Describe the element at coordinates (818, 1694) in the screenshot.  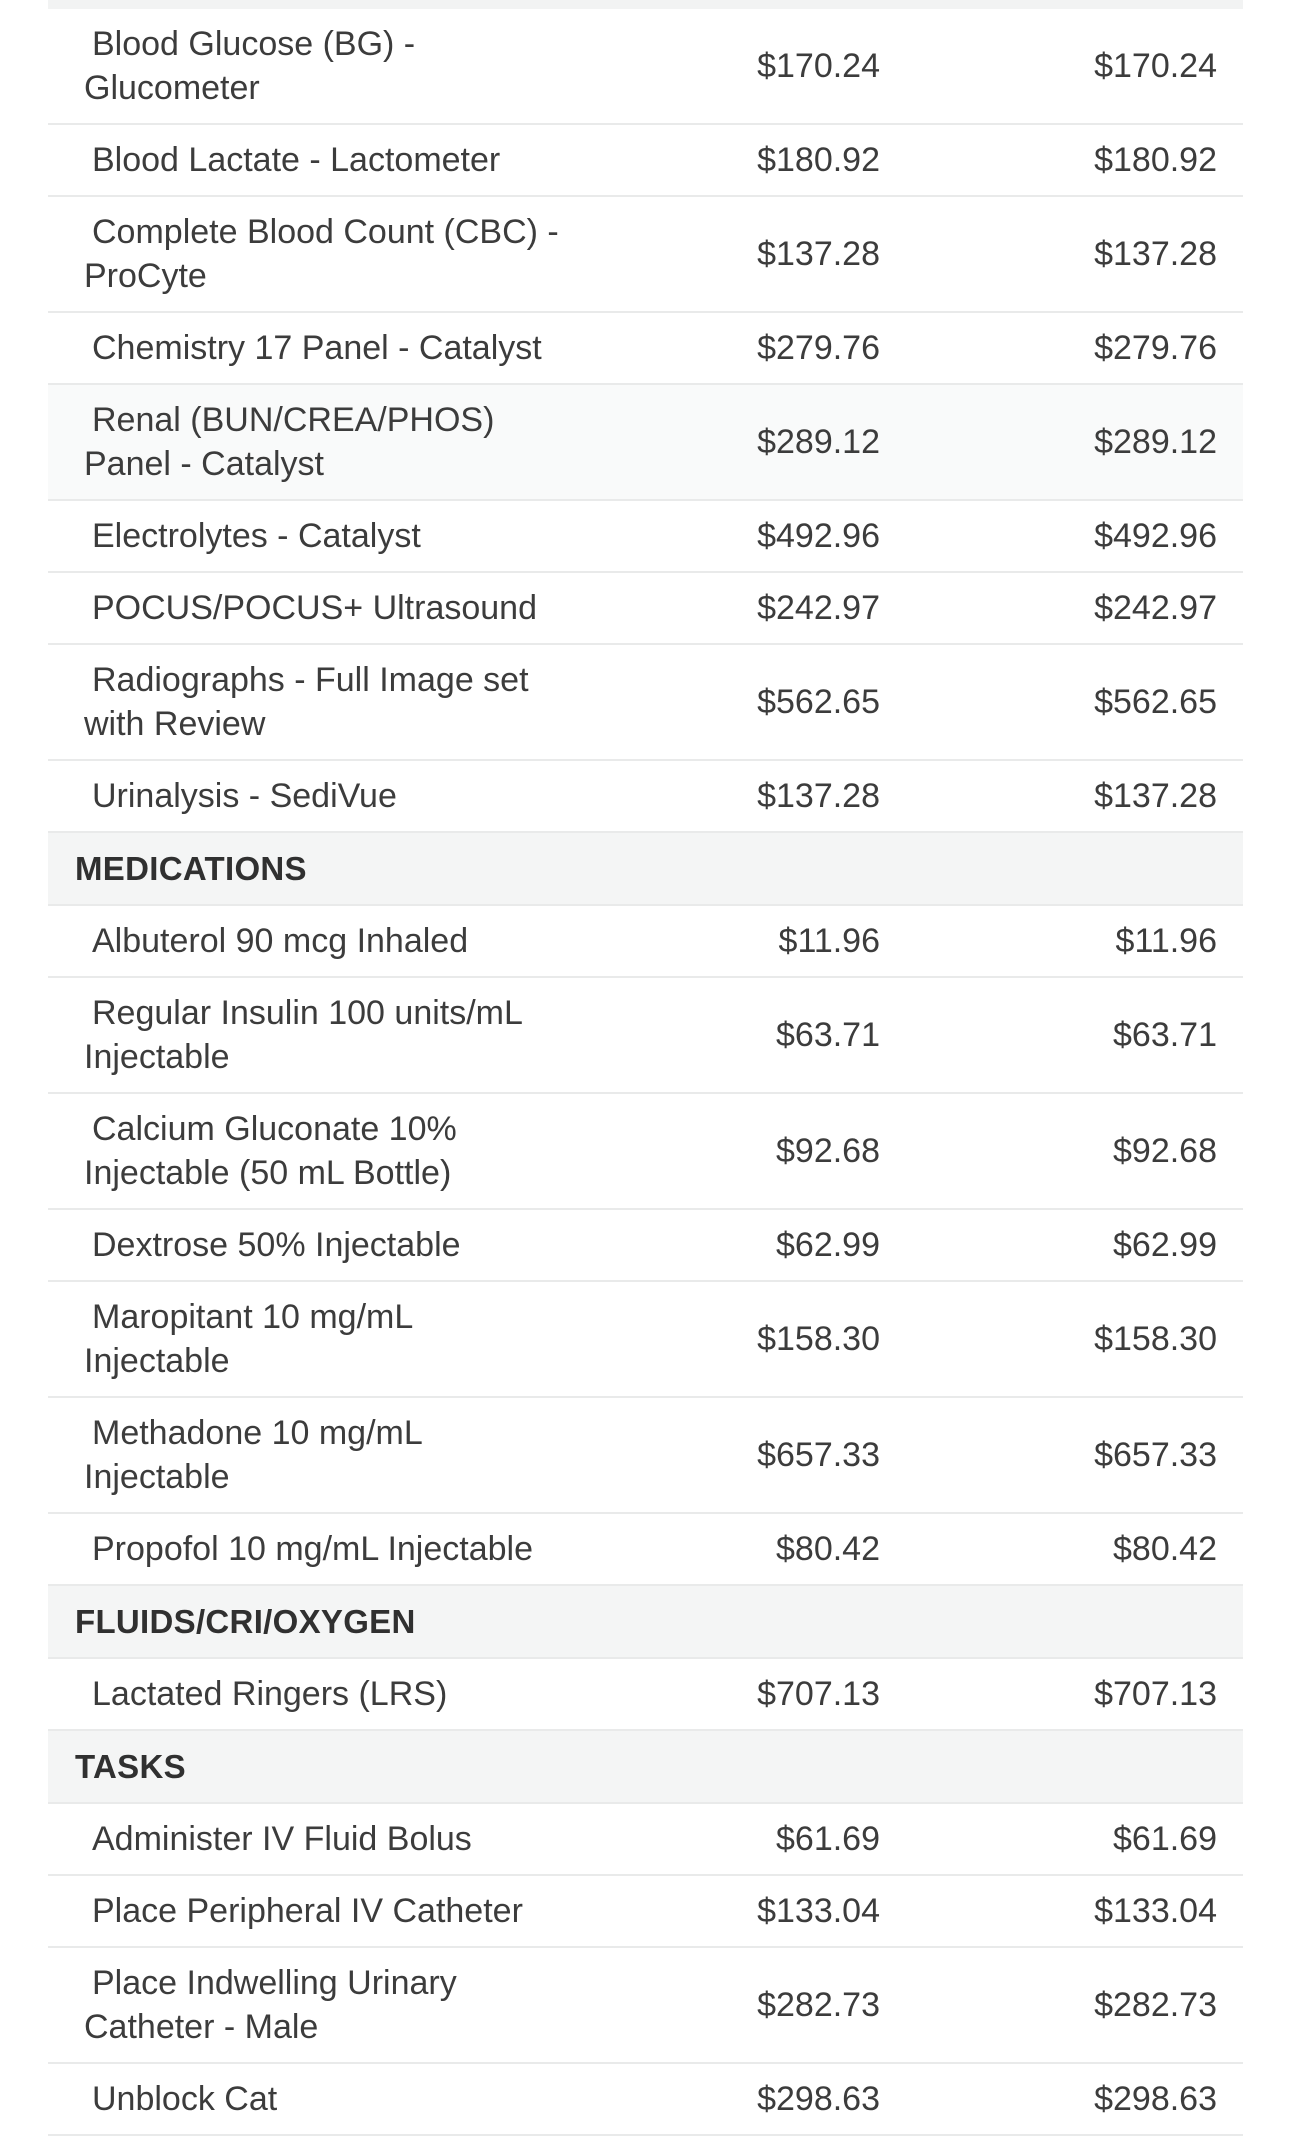
I see `item-price-standard: $707.13` at that location.